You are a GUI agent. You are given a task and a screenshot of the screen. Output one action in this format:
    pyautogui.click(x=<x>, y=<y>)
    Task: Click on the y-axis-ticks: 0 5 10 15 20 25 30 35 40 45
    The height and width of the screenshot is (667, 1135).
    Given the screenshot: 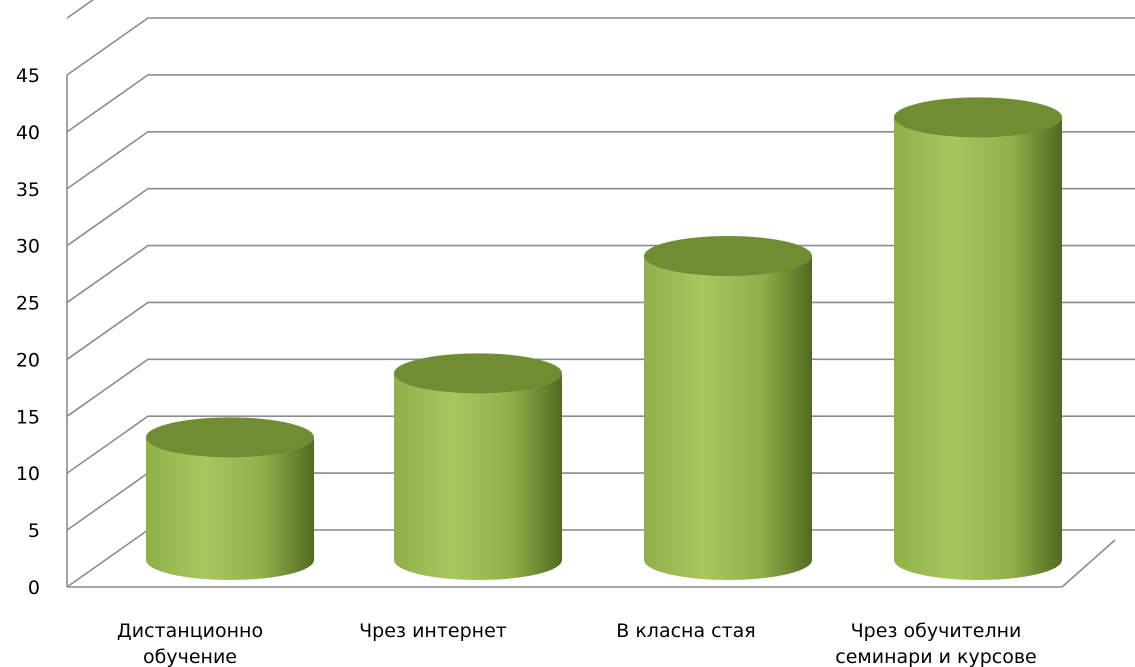 What is the action you would take?
    pyautogui.click(x=28, y=332)
    